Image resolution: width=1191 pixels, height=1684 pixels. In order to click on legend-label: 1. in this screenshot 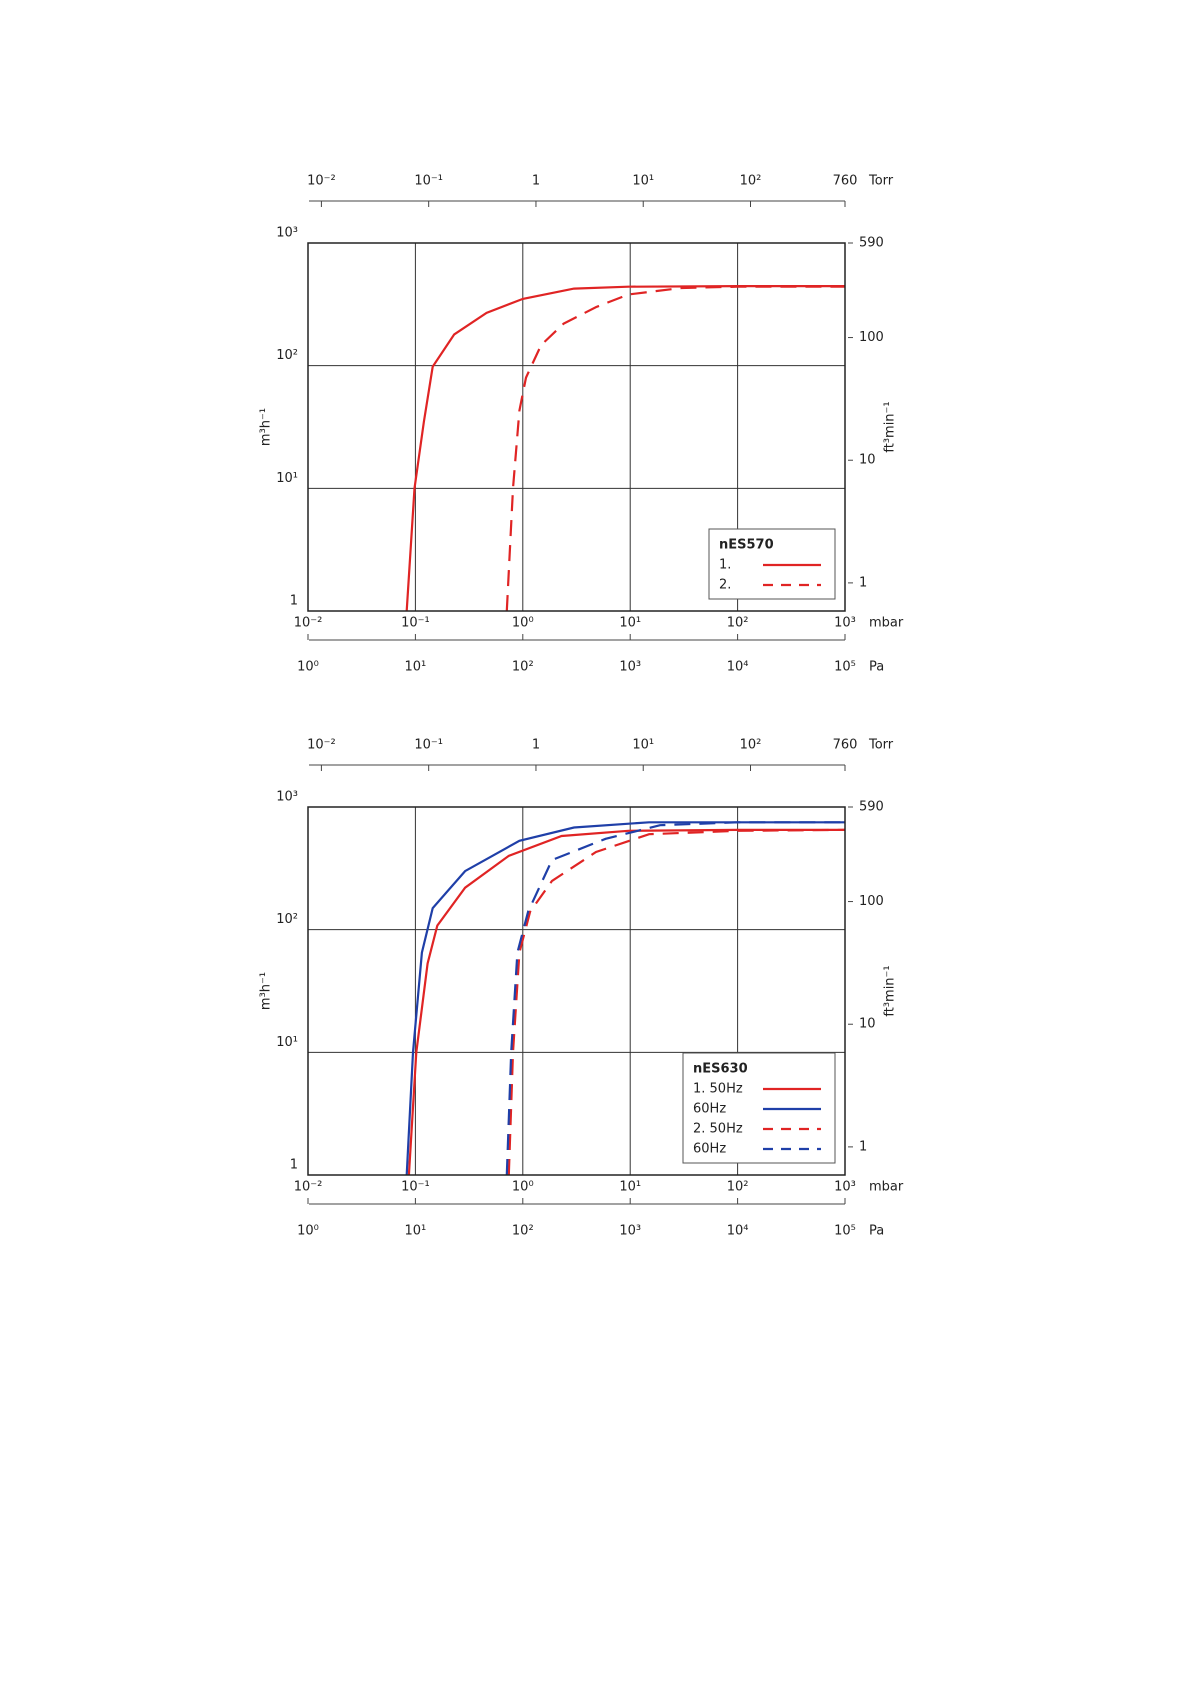, I will do `click(725, 565)`.